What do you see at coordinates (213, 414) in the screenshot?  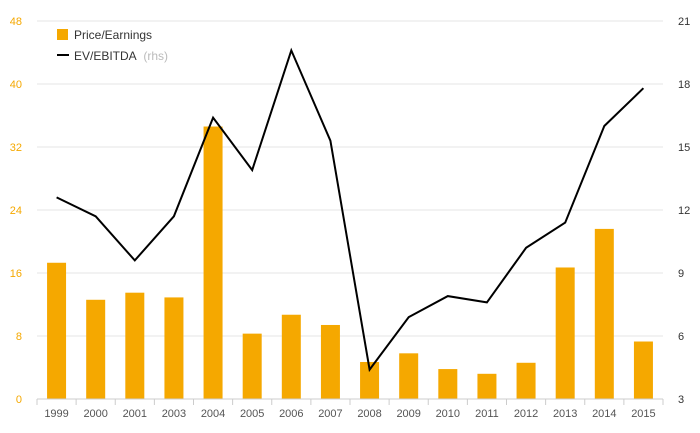 I see `x-tick-label: 2004` at bounding box center [213, 414].